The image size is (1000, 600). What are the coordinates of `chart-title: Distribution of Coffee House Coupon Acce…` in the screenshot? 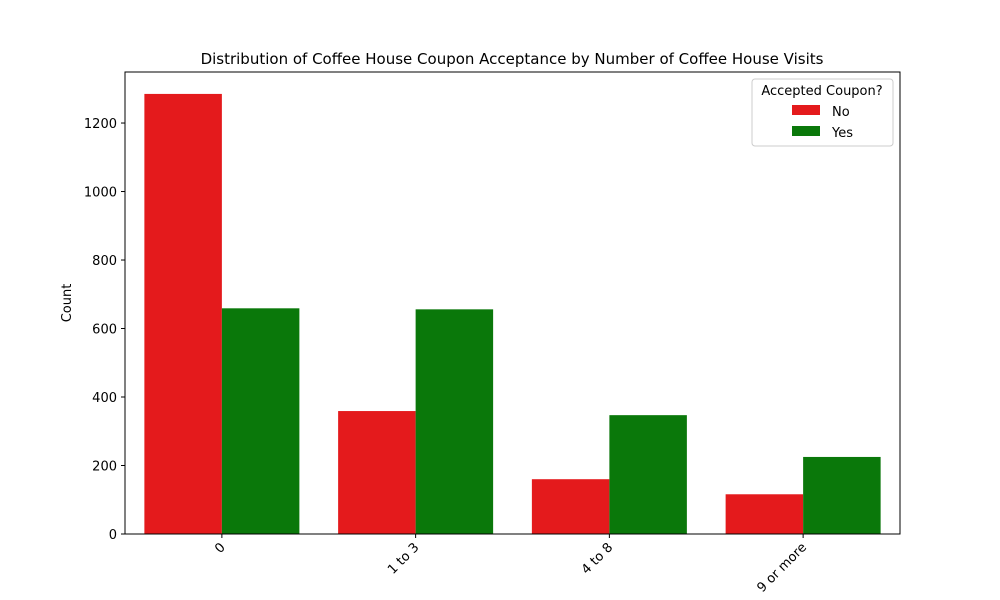 It's located at (512, 59).